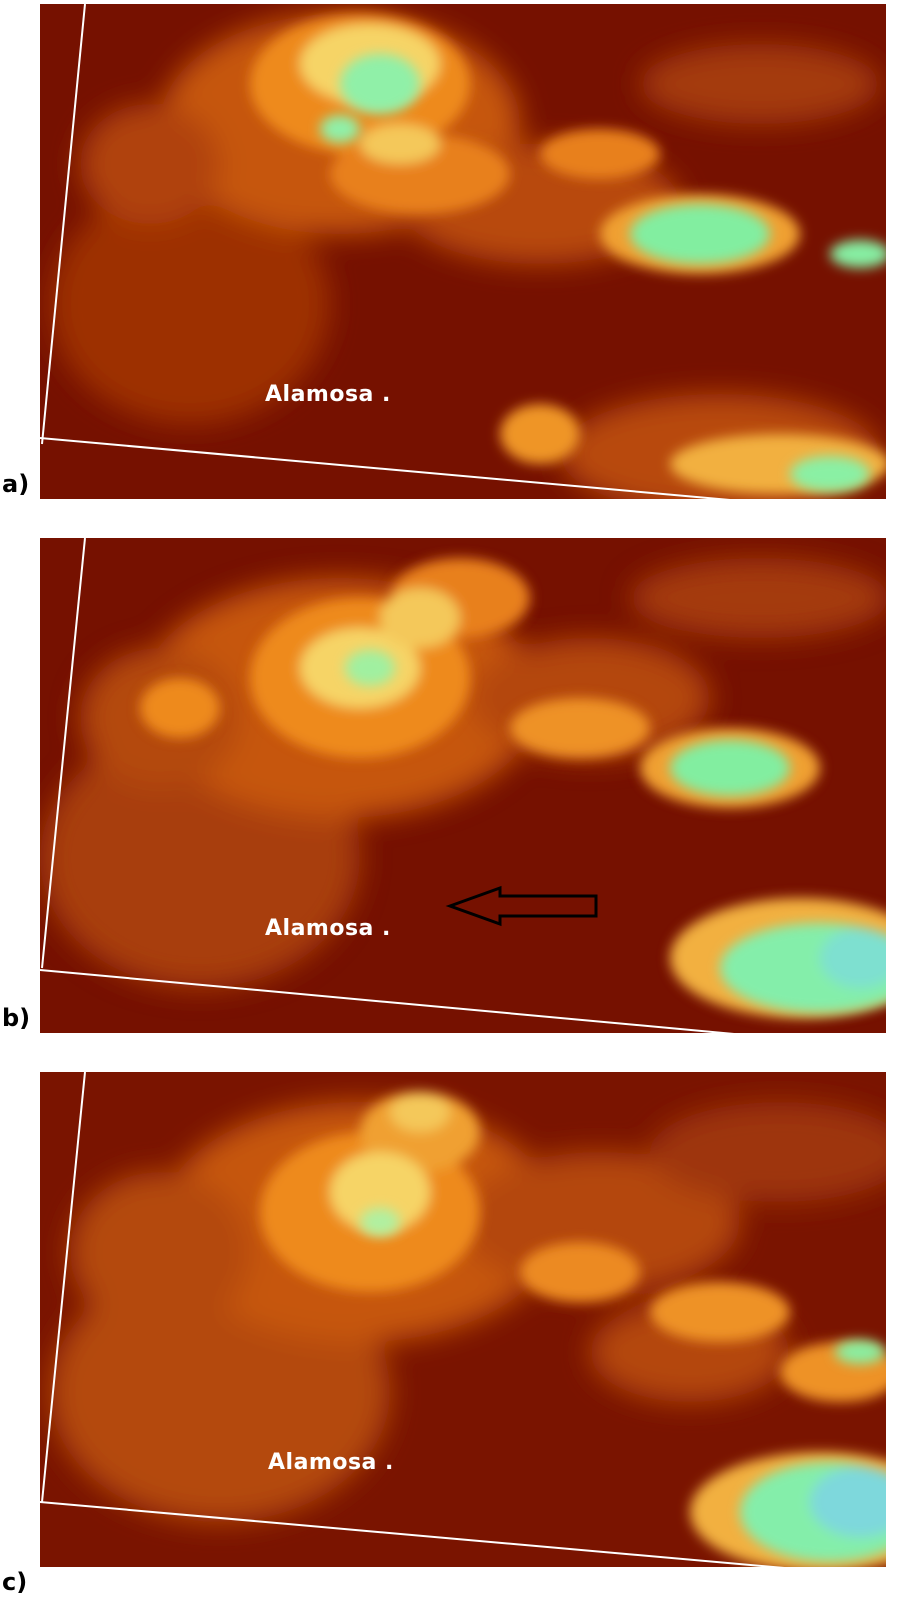  I want to click on panel-letter-c: c), so click(15, 1582).